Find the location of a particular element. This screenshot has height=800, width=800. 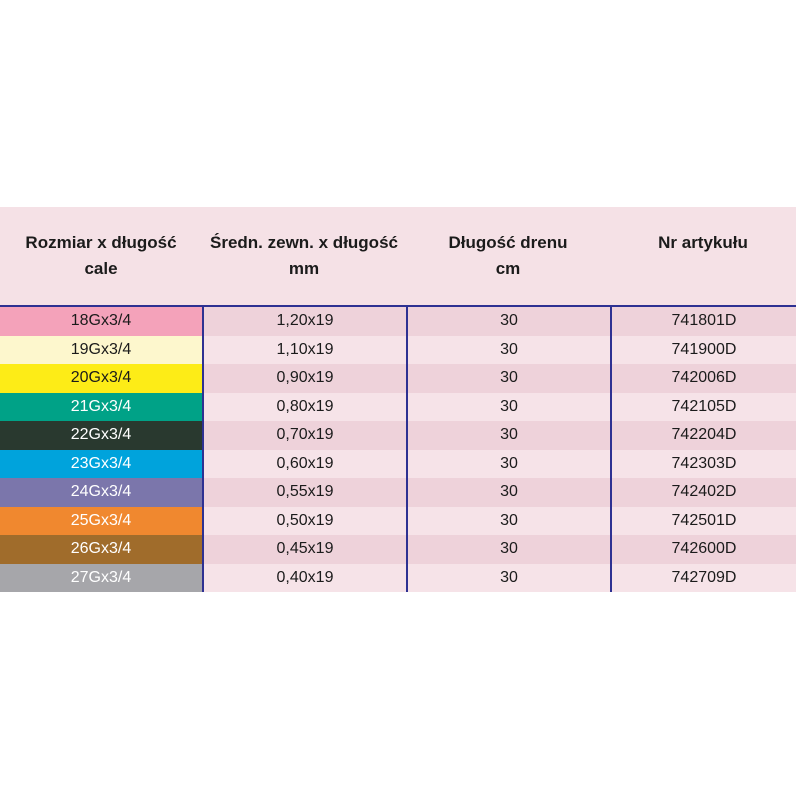

article-no-cell: 742600D is located at coordinates (703, 549).